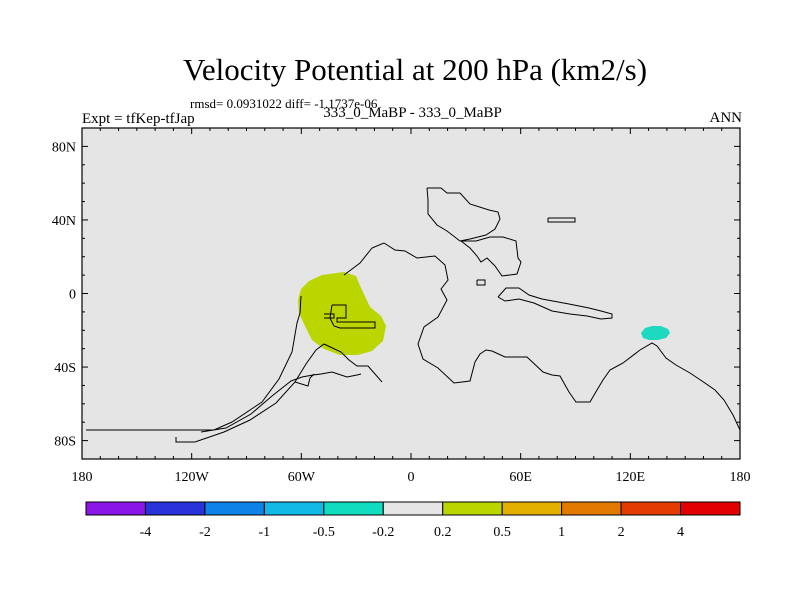  What do you see at coordinates (621, 532) in the screenshot?
I see `colorbar-label: 2` at bounding box center [621, 532].